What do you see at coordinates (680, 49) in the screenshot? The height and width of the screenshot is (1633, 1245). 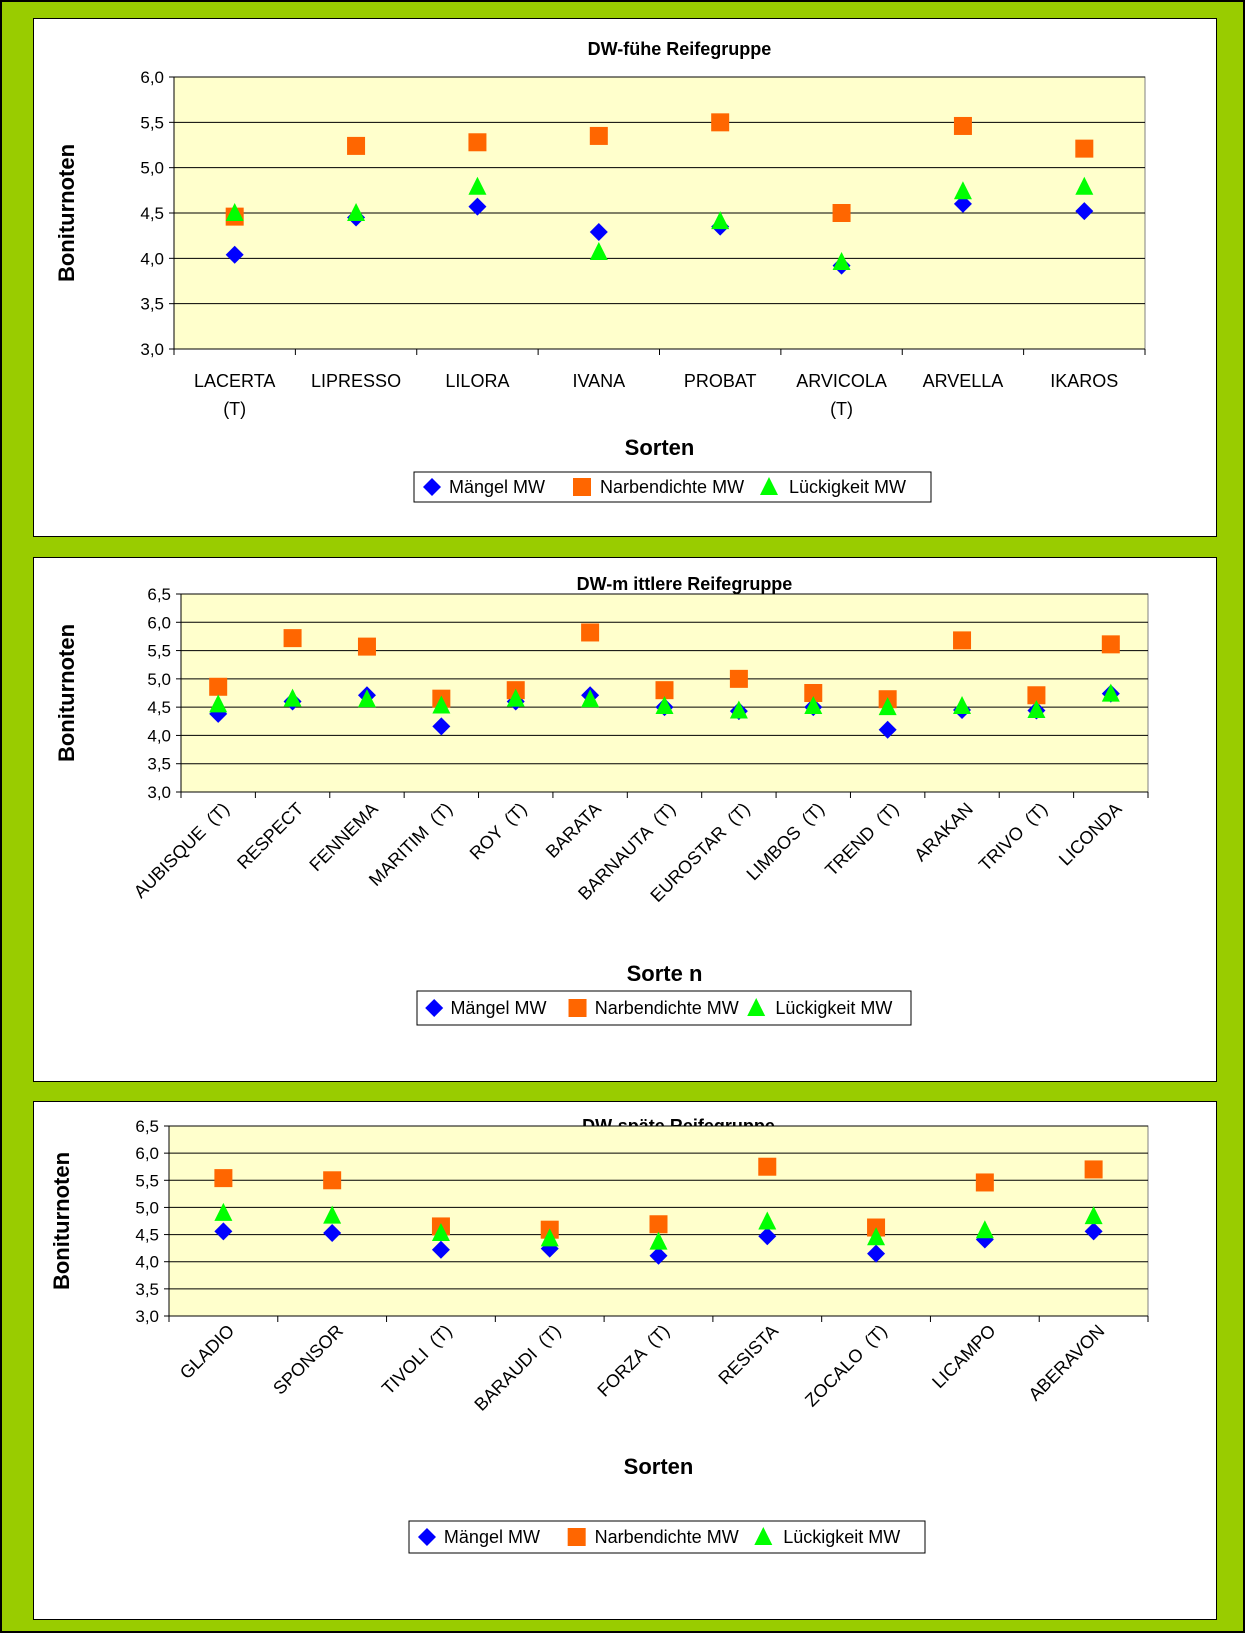 I see `chart-title: DW-fühe Reifegruppe` at bounding box center [680, 49].